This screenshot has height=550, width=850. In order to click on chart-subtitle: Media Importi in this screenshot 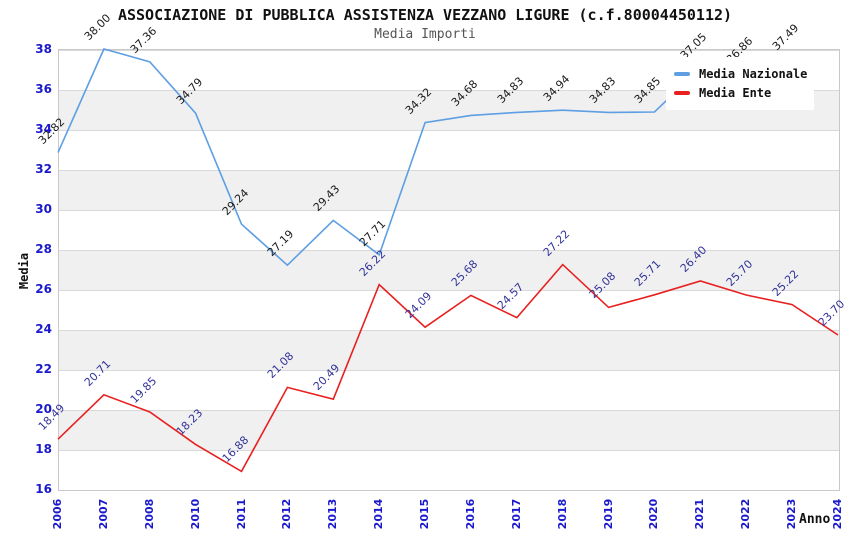, I will do `click(425, 34)`.